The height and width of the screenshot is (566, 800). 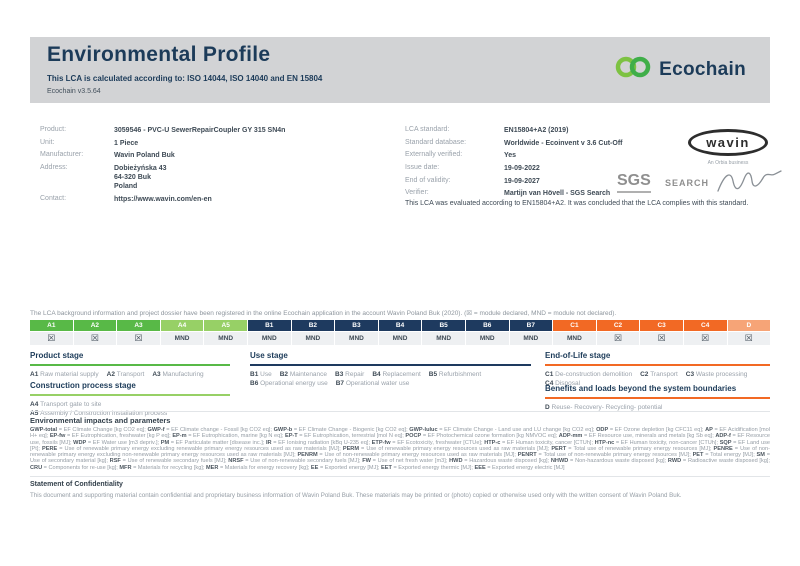 I want to click on module-column-A2: A2 ☒, so click(x=95, y=332).